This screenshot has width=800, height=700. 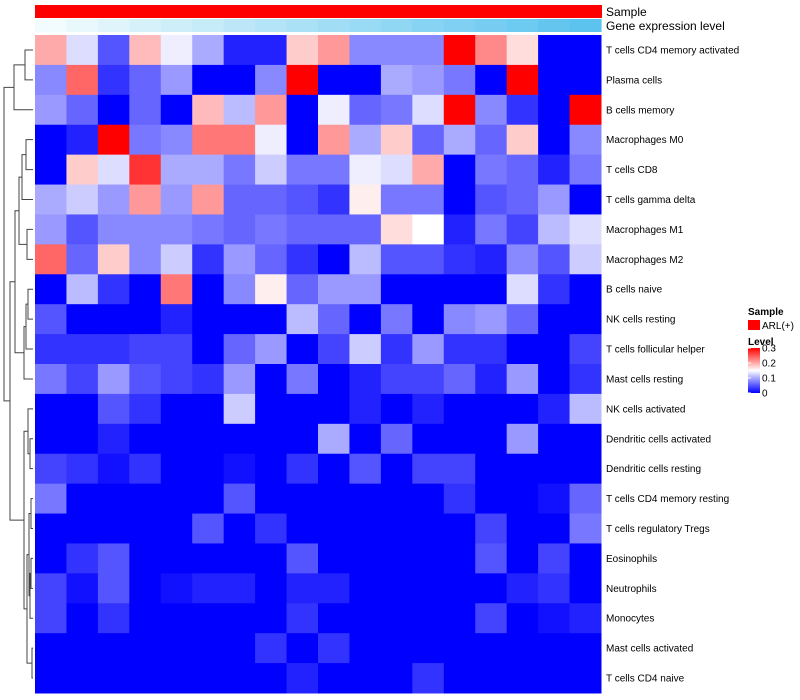 What do you see at coordinates (754, 325) in the screenshot?
I see `legend-sample-swatch` at bounding box center [754, 325].